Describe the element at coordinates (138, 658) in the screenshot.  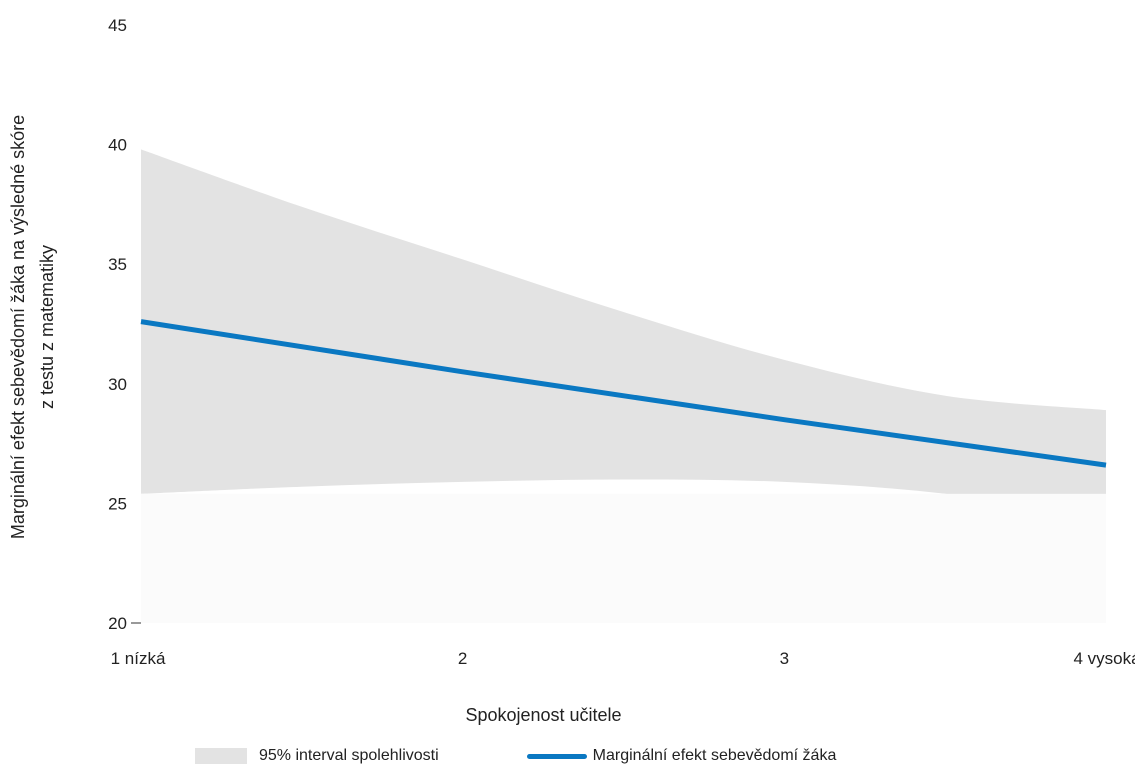
I see `x-tick-label: 1 nízká` at that location.